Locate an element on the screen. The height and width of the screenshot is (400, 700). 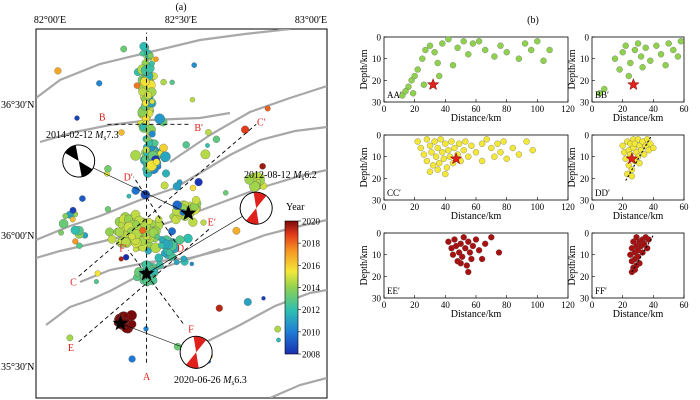
colorbar-tick-label: 2010 is located at coordinates (311, 332).